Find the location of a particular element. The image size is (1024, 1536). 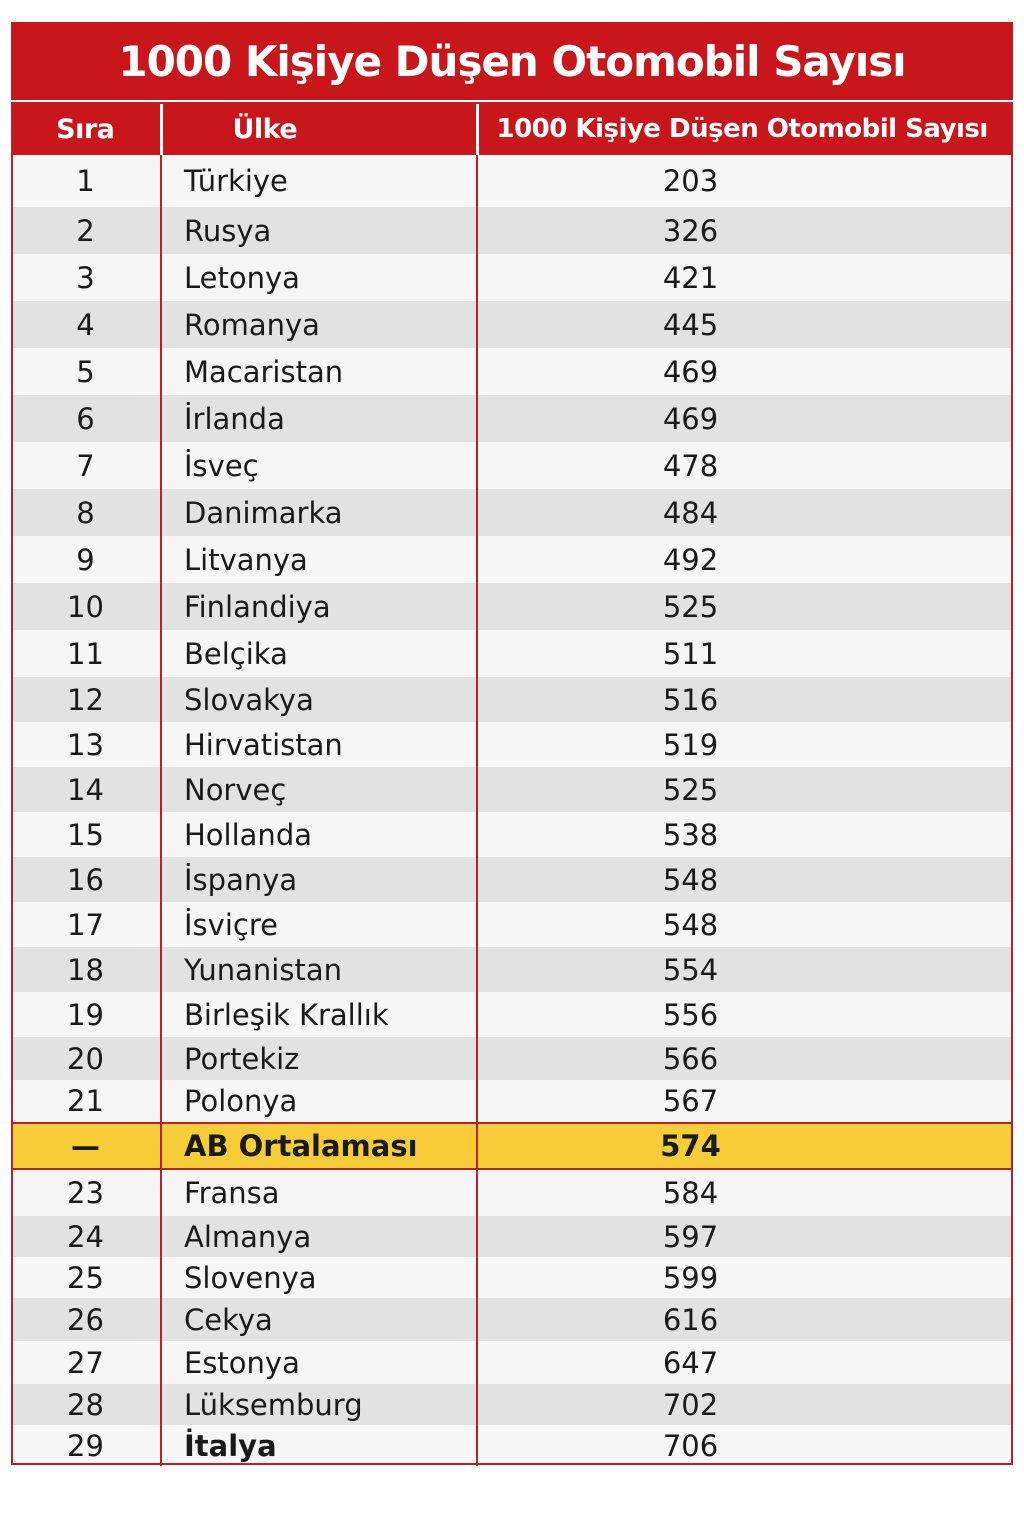

value-cell: 706 is located at coordinates (690, 1445).